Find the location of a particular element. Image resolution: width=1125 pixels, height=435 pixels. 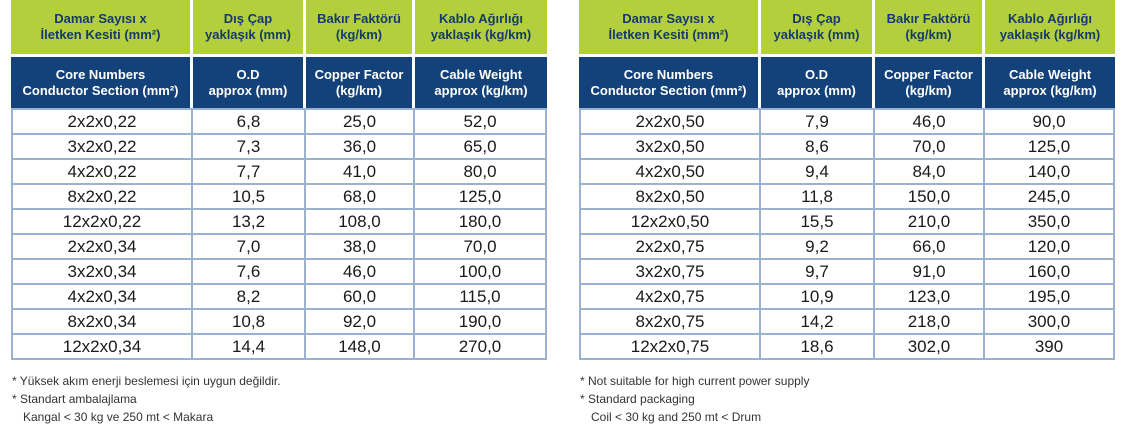

cell-core-section: 2x2x0,34 is located at coordinates (102, 247).